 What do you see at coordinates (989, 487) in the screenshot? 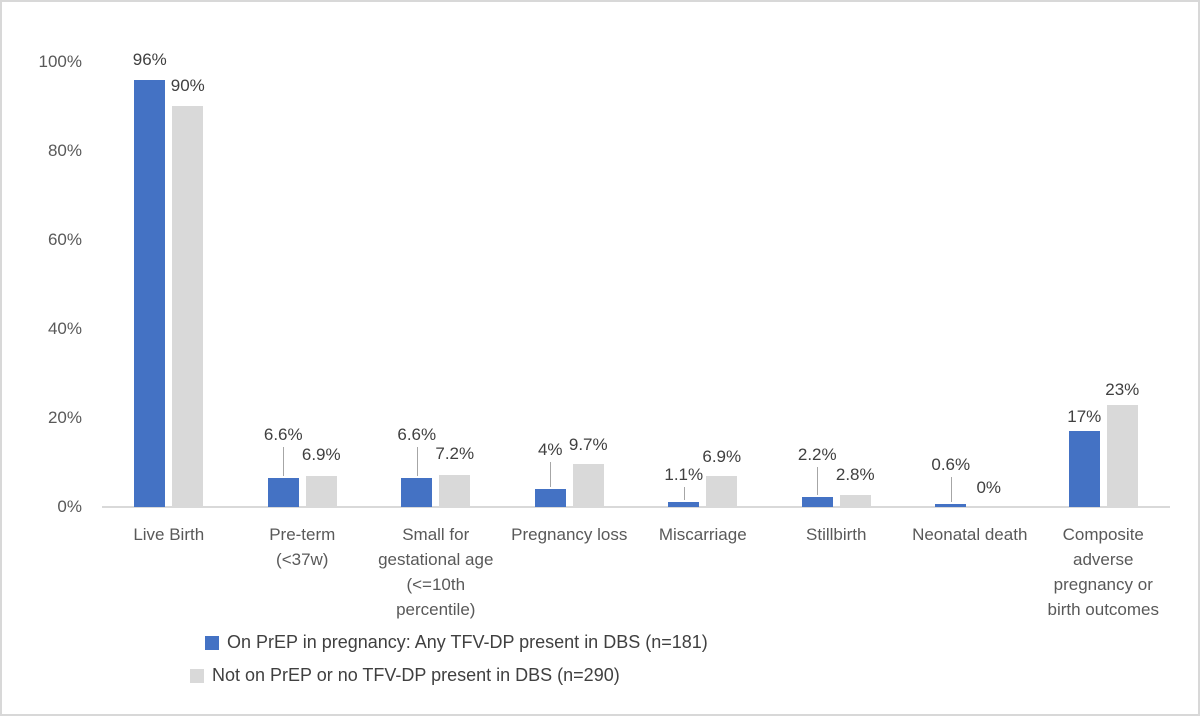
I see `bar-value-label: 0%` at bounding box center [989, 487].